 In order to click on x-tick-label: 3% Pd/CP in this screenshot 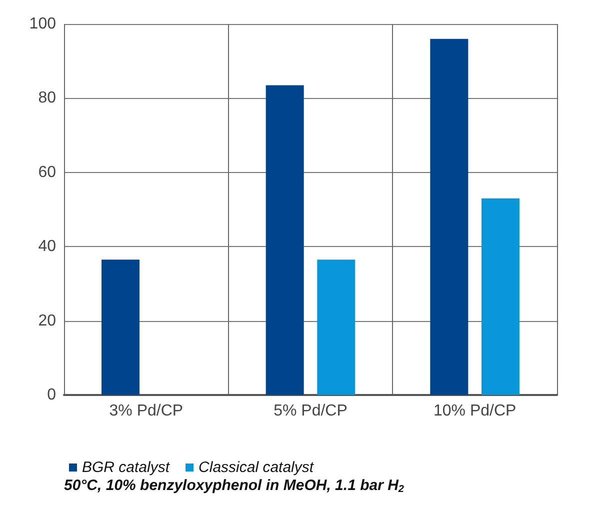, I will do `click(146, 411)`.